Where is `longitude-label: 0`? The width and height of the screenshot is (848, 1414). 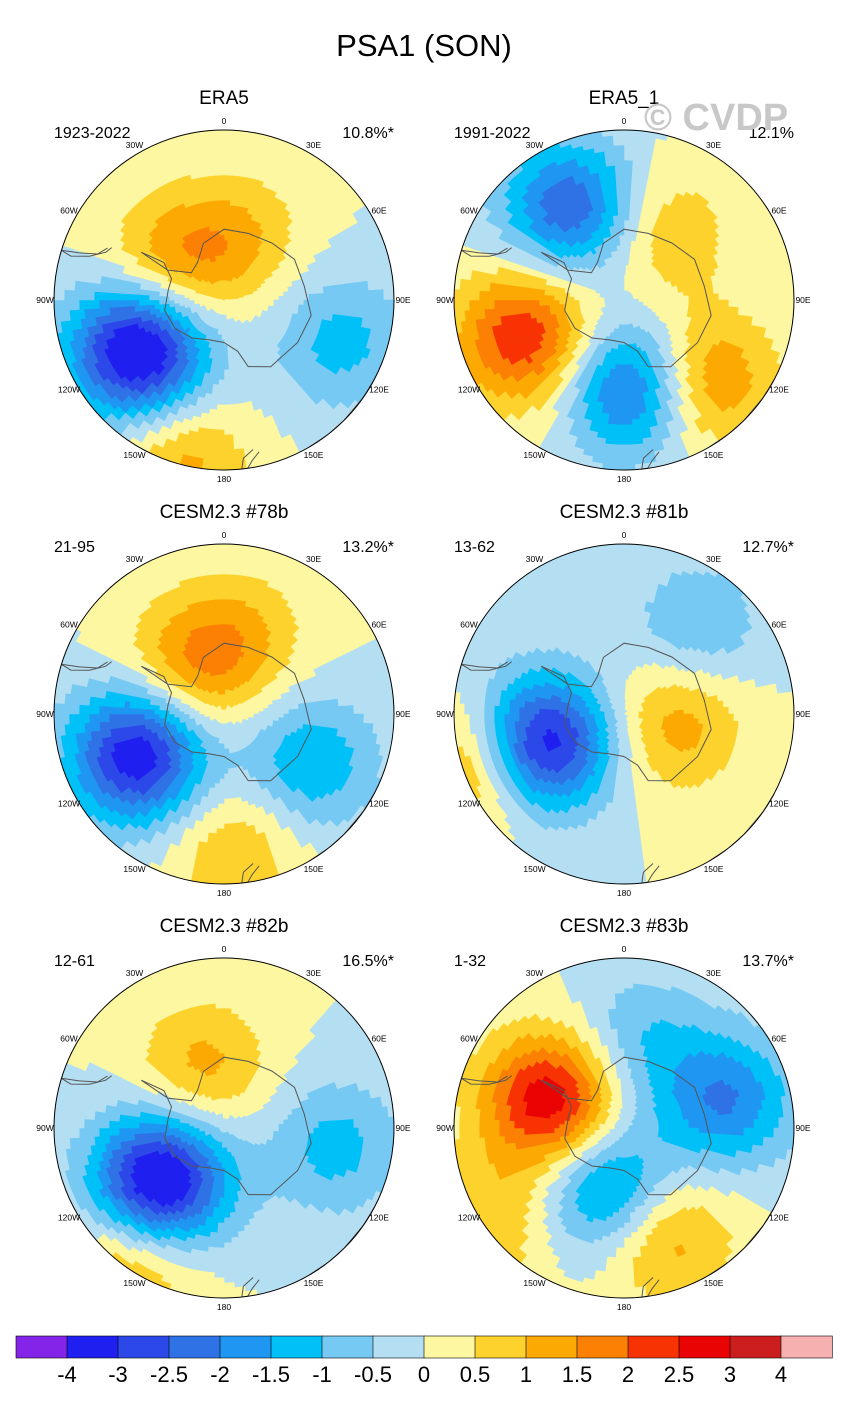
longitude-label: 0 is located at coordinates (224, 121).